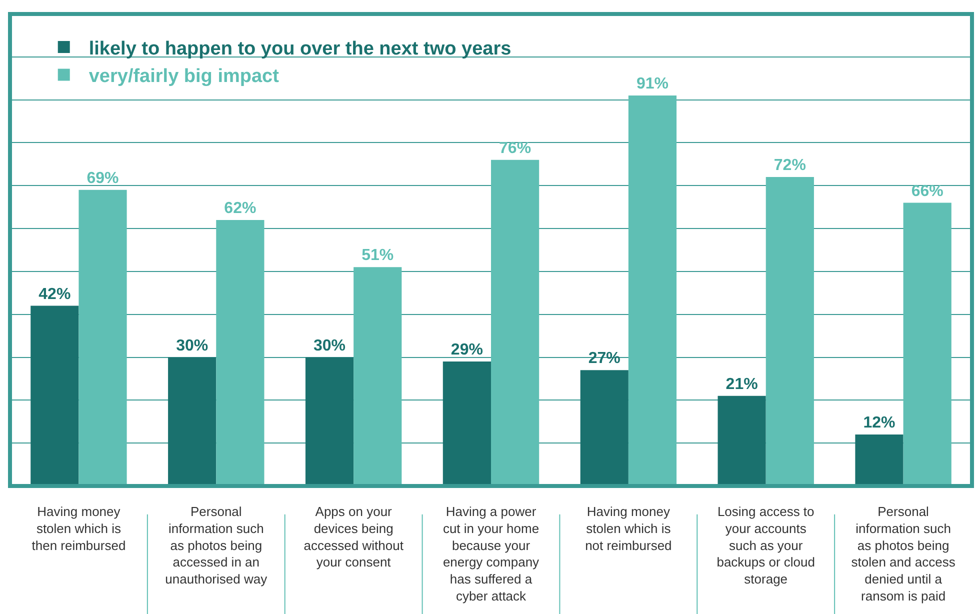 This screenshot has height=614, width=976. Describe the element at coordinates (378, 255) in the screenshot. I see `data-label: 51%` at that location.